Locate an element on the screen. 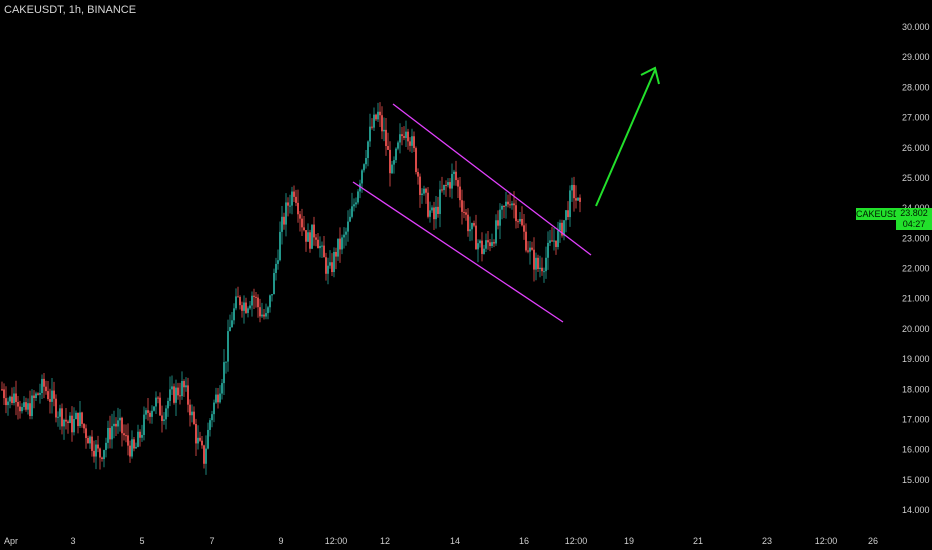  price-tick-label: 16.000 is located at coordinates (916, 450).